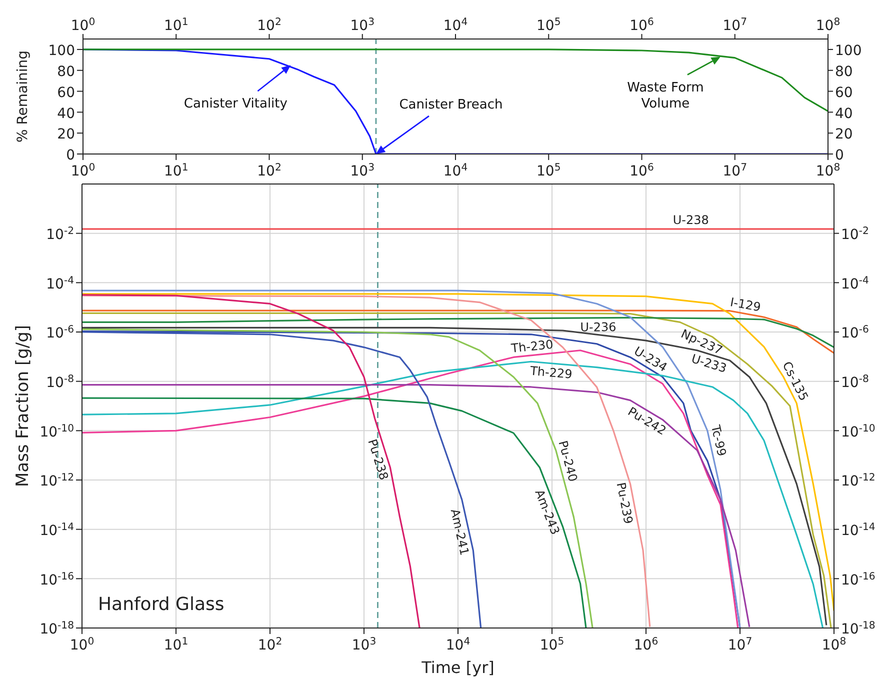 The image size is (877, 679). Describe the element at coordinates (548, 171) in the screenshot. I see `text: 10$^{5}$` at that location.